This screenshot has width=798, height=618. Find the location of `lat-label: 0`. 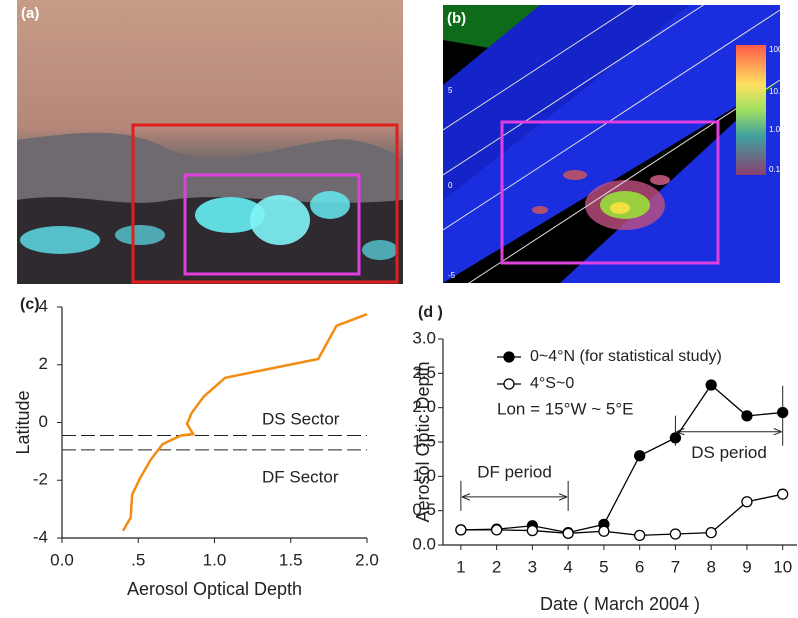

lat-label: 0 is located at coordinates (450, 185).